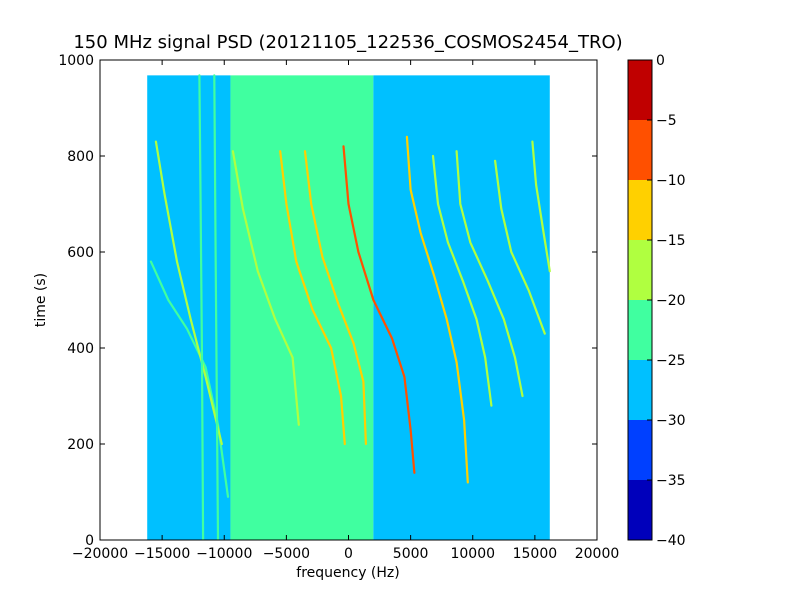 The height and width of the screenshot is (600, 800). Describe the element at coordinates (411, 554) in the screenshot. I see `x-tick-label: 5000` at that location.